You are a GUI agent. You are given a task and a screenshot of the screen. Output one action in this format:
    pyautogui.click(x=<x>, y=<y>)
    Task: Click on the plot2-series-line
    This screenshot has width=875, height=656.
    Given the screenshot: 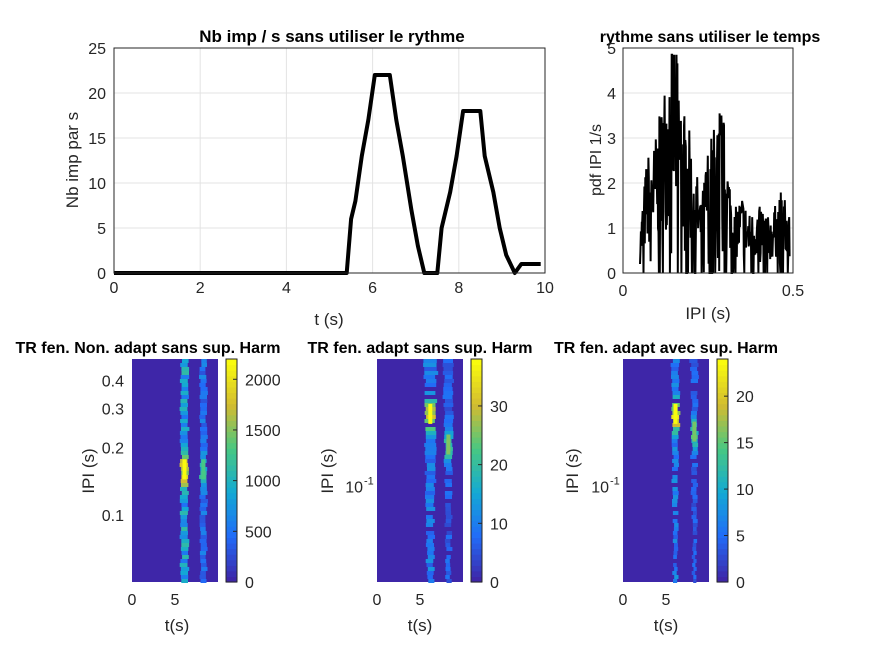 What is the action you would take?
    pyautogui.click(x=715, y=163)
    